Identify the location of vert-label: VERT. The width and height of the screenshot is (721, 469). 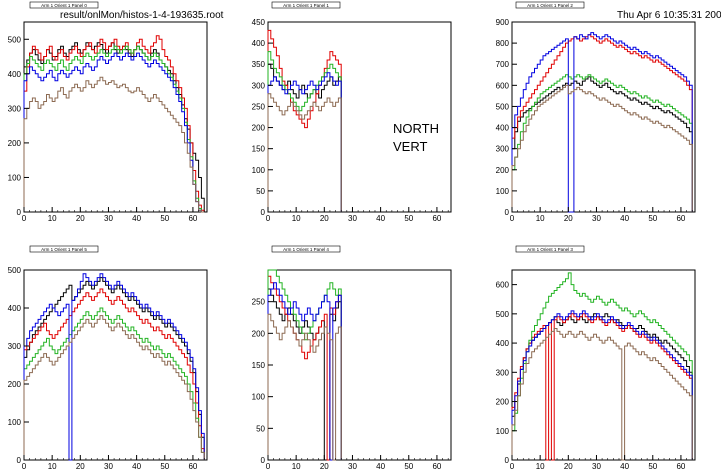
(410, 146).